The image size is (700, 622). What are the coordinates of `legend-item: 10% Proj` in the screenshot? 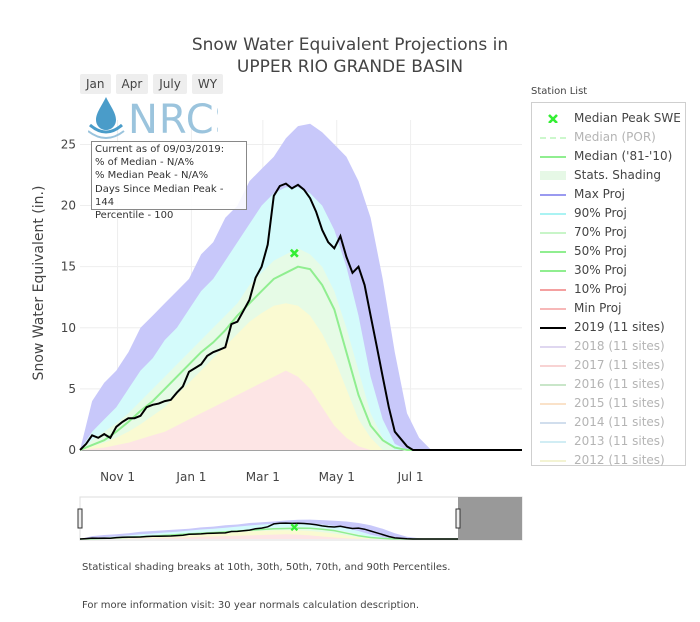 It's located at (608, 288).